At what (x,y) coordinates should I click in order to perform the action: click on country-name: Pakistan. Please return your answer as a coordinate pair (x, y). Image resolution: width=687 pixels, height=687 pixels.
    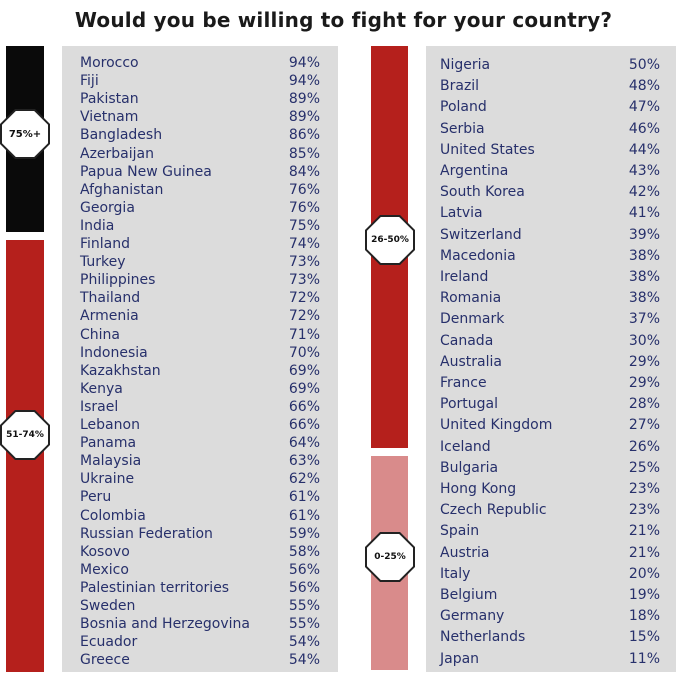
    Looking at the image, I should click on (109, 99).